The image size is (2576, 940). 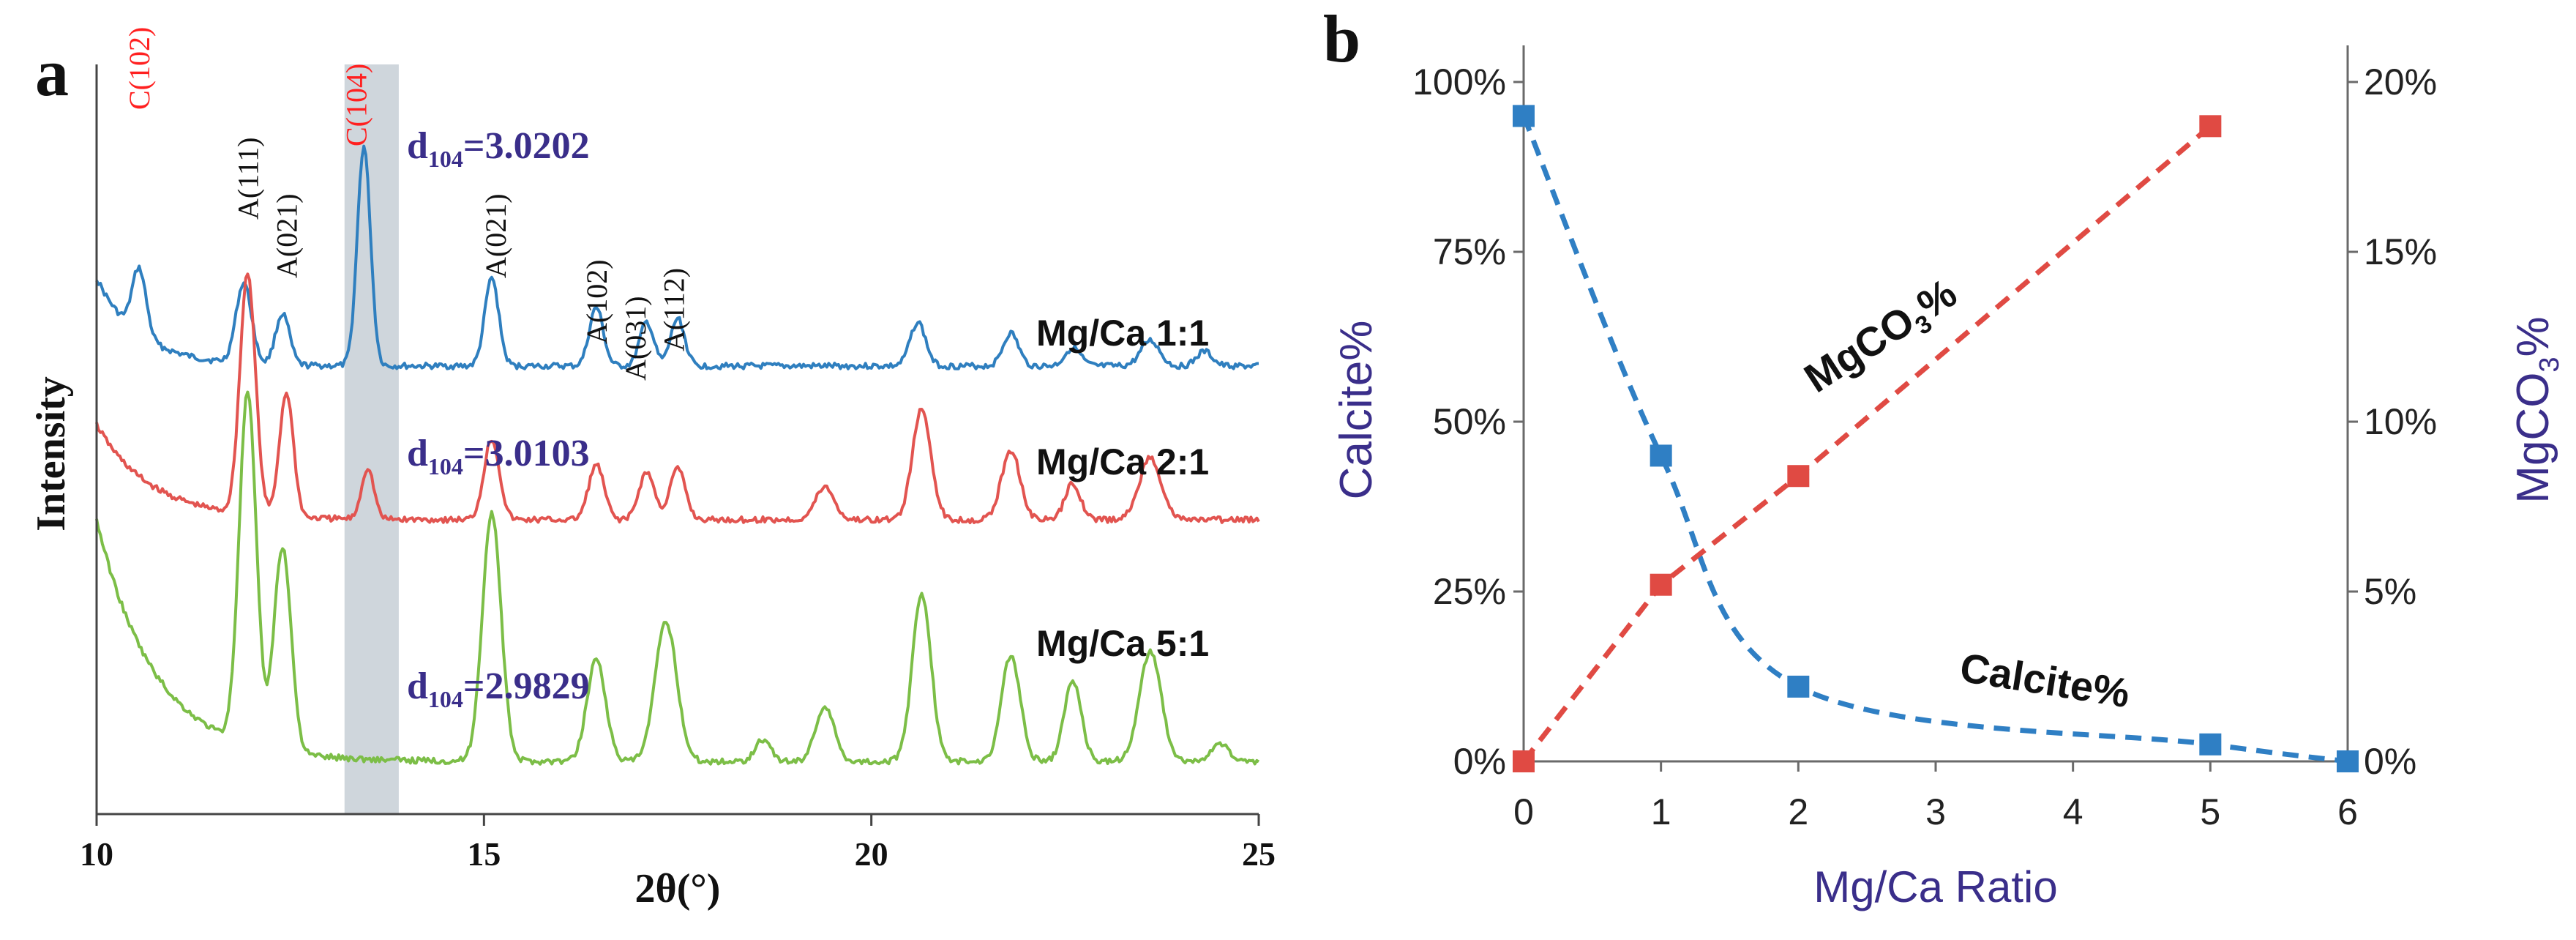 What do you see at coordinates (2210, 812) in the screenshot?
I see `b-x-tick-label: 5` at bounding box center [2210, 812].